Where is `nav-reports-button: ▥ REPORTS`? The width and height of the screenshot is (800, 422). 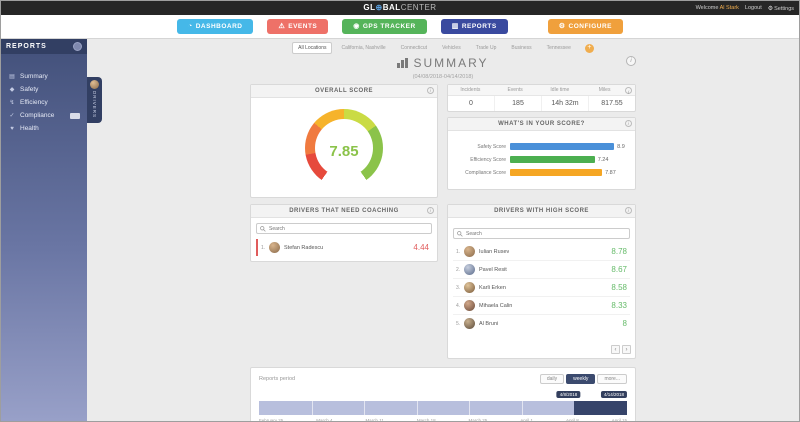
nav-reports-button: ▥ REPORTS is located at coordinates (474, 26).